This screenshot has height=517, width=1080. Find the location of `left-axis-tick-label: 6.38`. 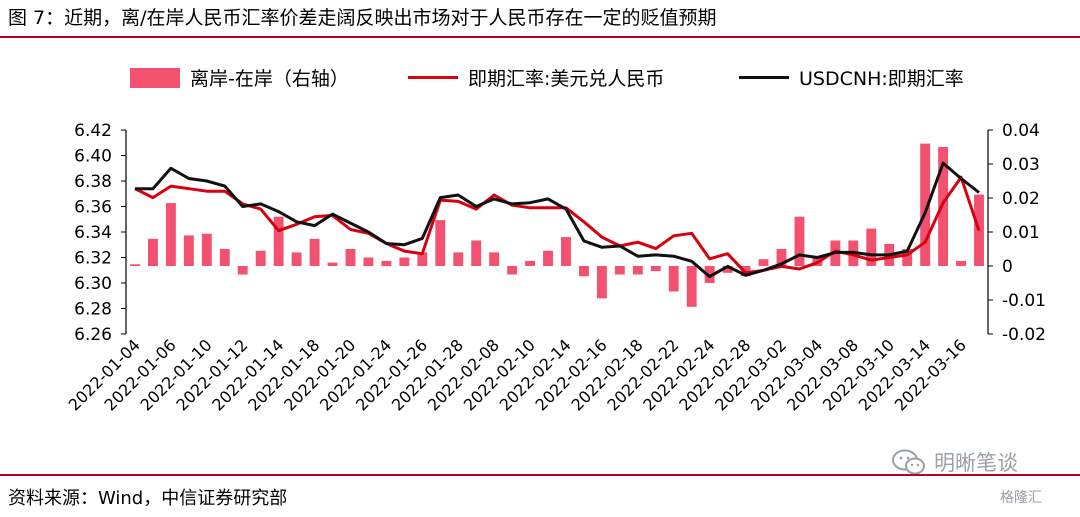

left-axis-tick-label: 6.38 is located at coordinates (93, 182).